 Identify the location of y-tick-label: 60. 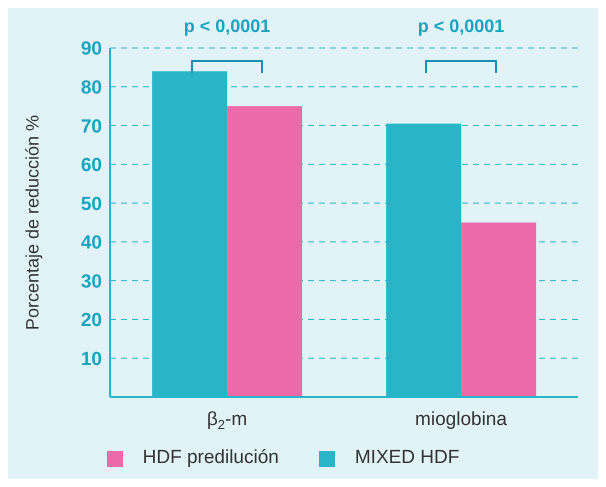
(91, 165).